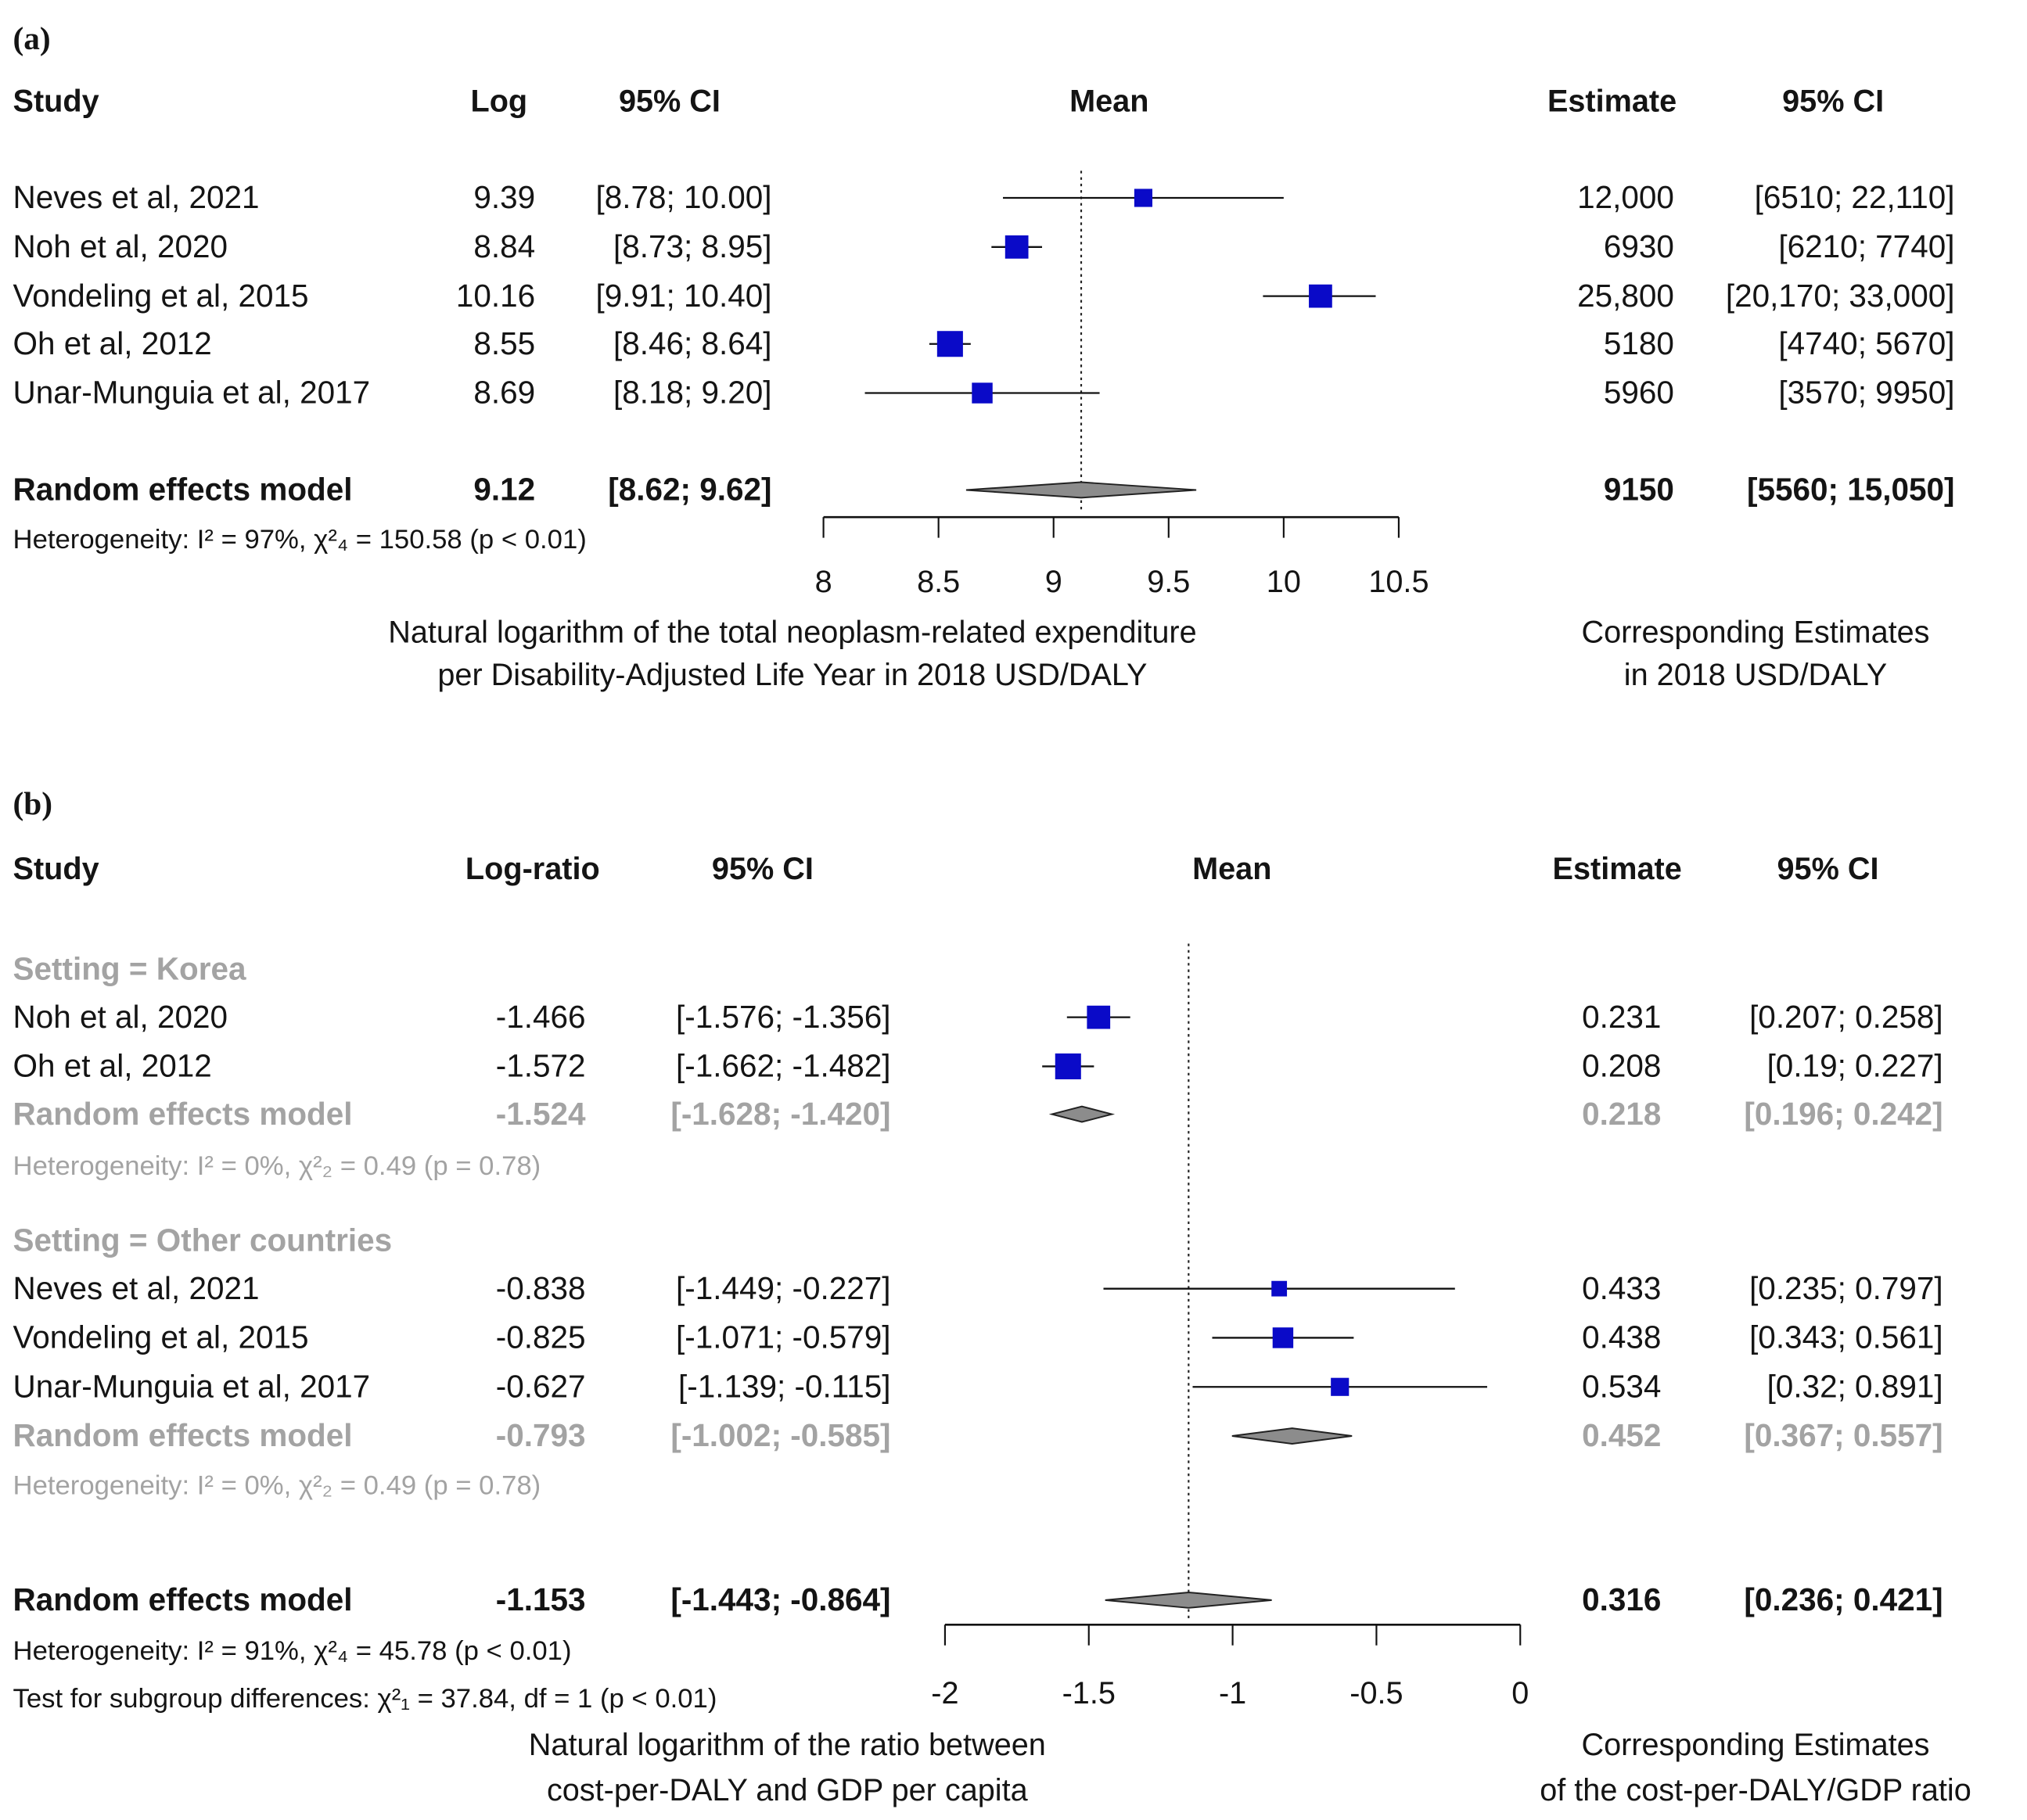 The height and width of the screenshot is (1820, 2027). What do you see at coordinates (1866, 393) in the screenshot?
I see `estimate-ci-value: [3570; 9950]` at bounding box center [1866, 393].